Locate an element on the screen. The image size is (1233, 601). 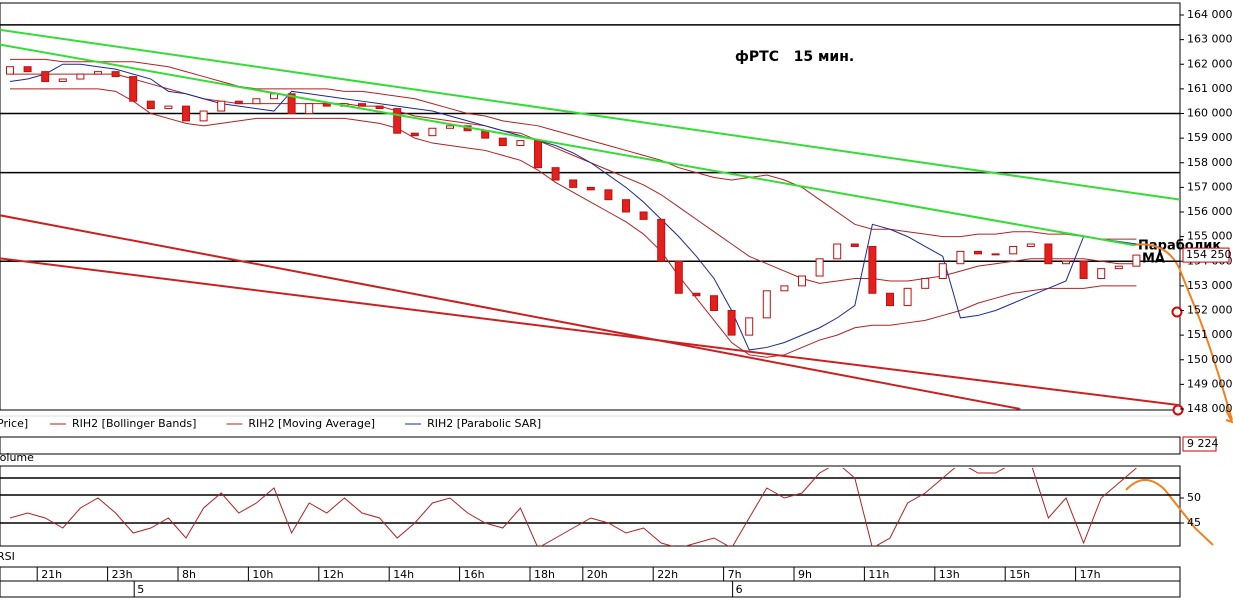
x-tick-label: 13h is located at coordinates (949, 574).